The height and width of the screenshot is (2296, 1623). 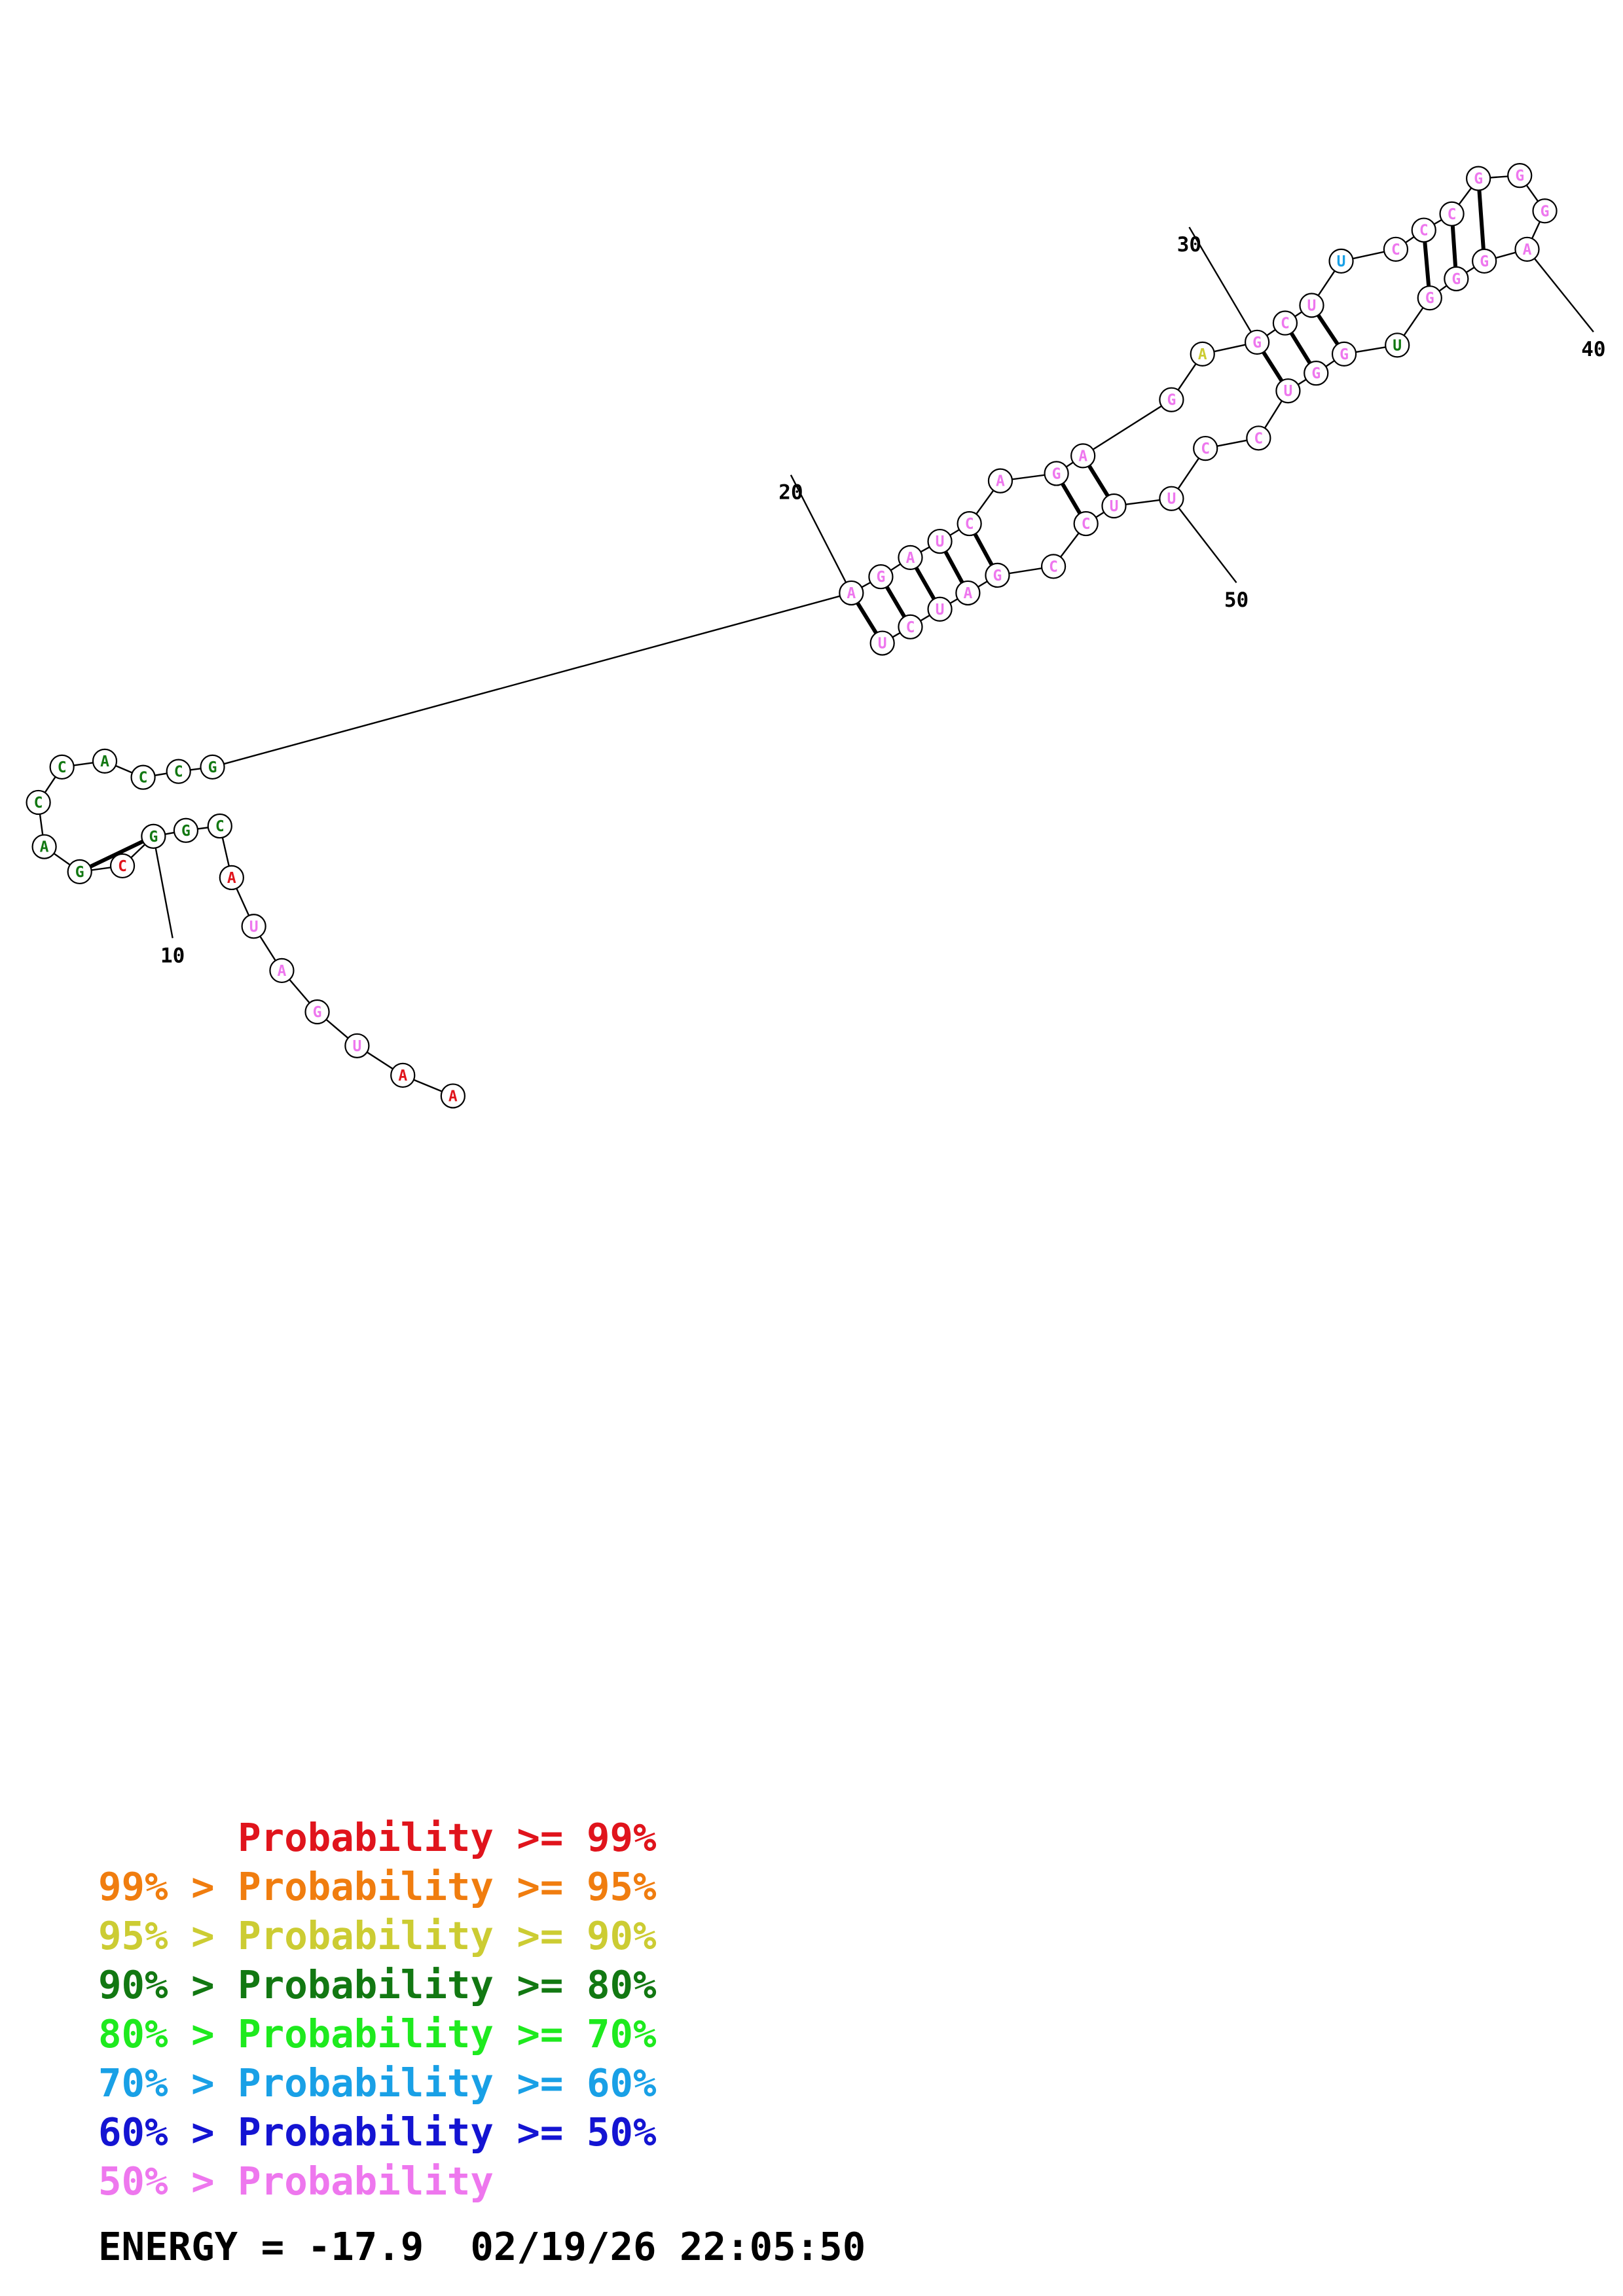 What do you see at coordinates (621, 1886) in the screenshot?
I see `legend-value: 95%` at bounding box center [621, 1886].